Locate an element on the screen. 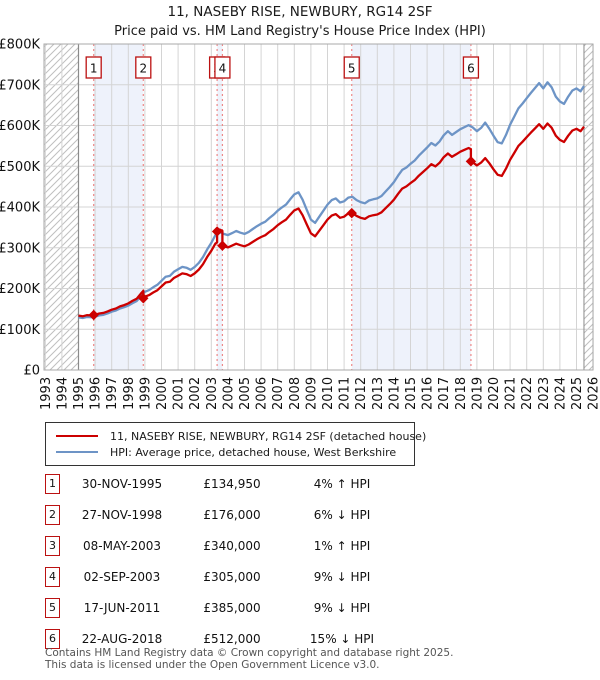  x-tick-label: 2021 is located at coordinates (511, 393).